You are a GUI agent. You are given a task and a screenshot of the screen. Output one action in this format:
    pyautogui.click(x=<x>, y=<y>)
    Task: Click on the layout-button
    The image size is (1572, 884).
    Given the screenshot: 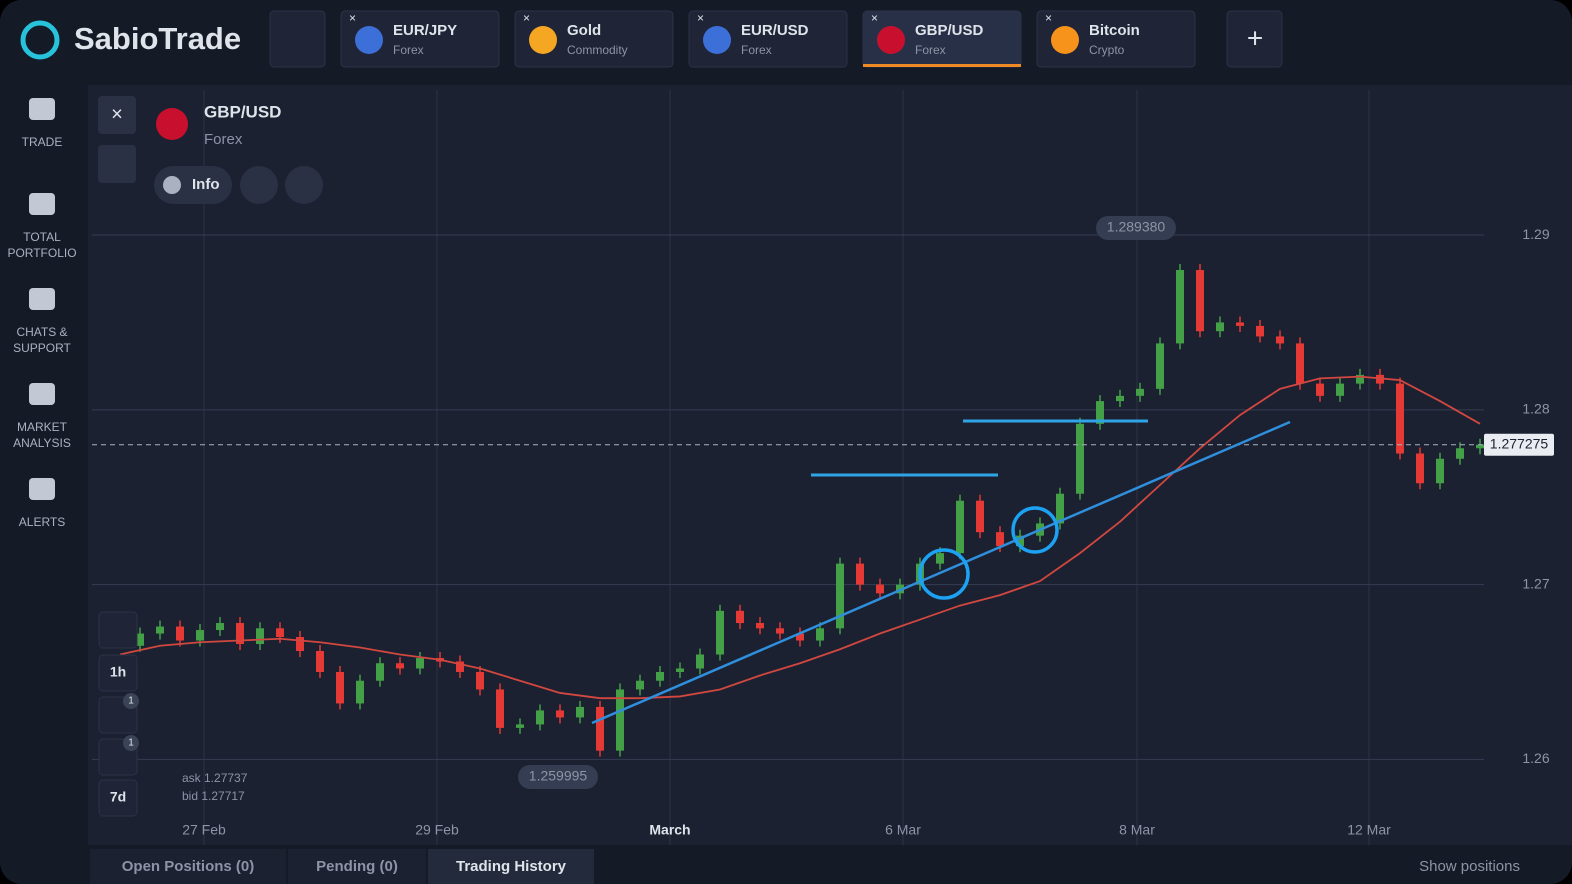 What is the action you would take?
    pyautogui.click(x=297, y=39)
    